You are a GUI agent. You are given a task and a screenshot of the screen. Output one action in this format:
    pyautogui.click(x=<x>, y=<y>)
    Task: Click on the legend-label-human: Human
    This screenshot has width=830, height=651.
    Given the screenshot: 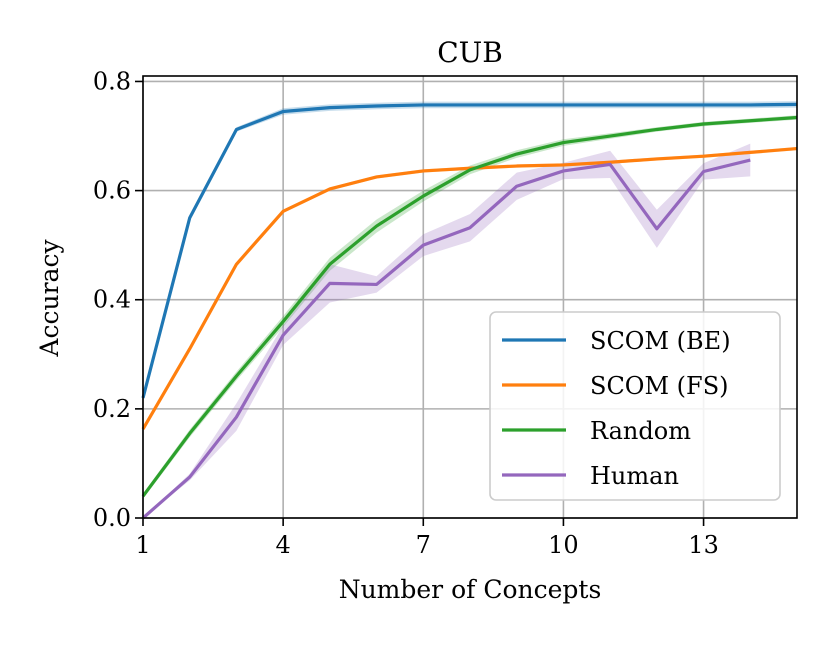 What is the action you would take?
    pyautogui.click(x=634, y=476)
    